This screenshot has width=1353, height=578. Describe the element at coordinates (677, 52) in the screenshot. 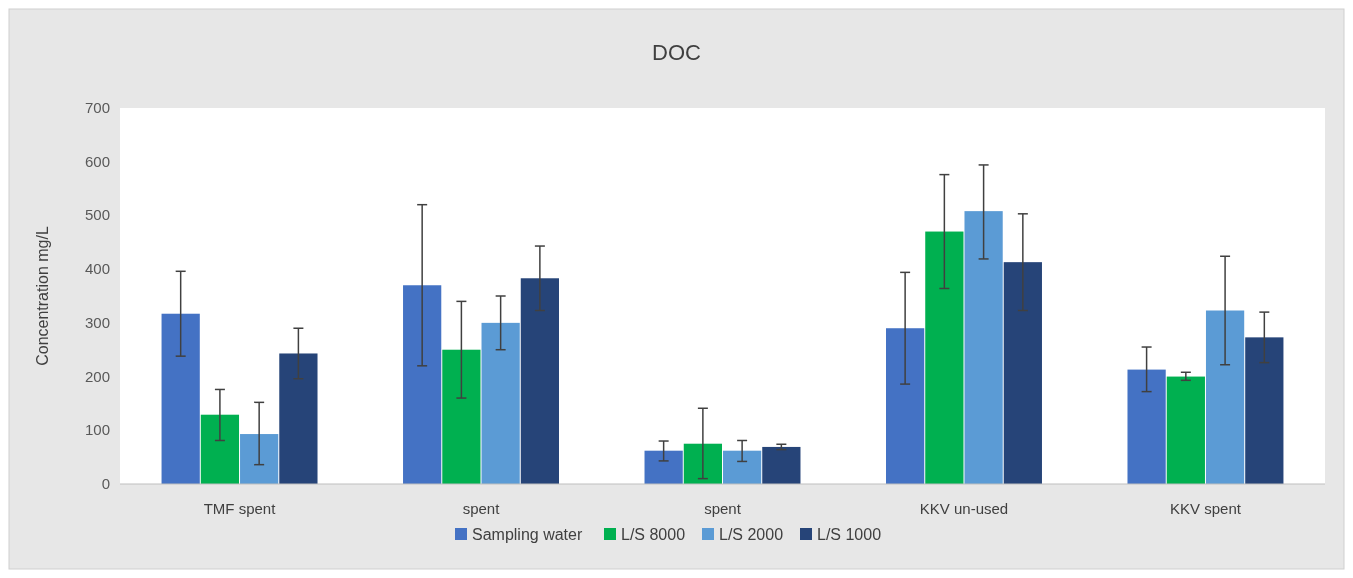

I see `chart-title: DOC` at that location.